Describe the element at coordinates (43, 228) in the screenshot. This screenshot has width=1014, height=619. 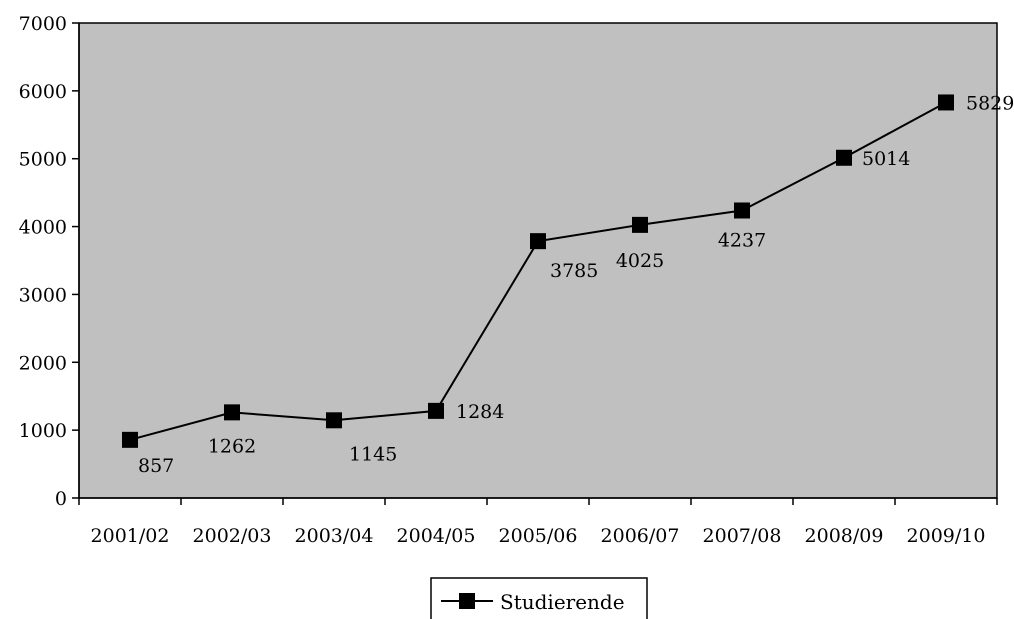
I see `y-tick-label: 4000` at that location.